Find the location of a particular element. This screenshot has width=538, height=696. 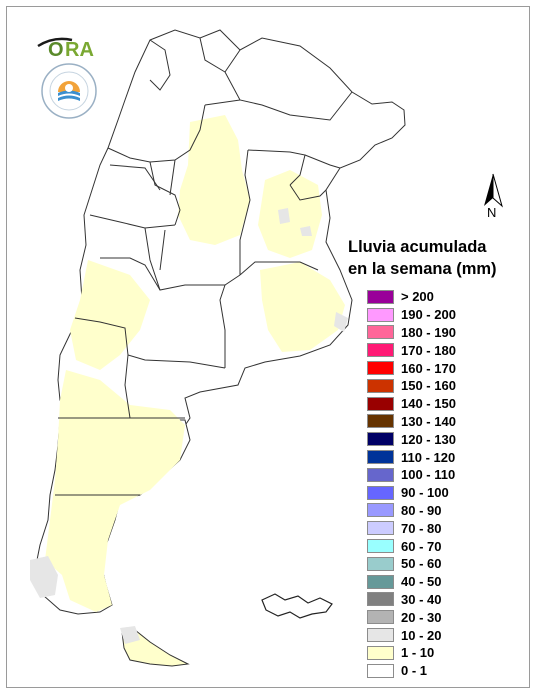

legend-item: 10 - 20 is located at coordinates (442, 635).